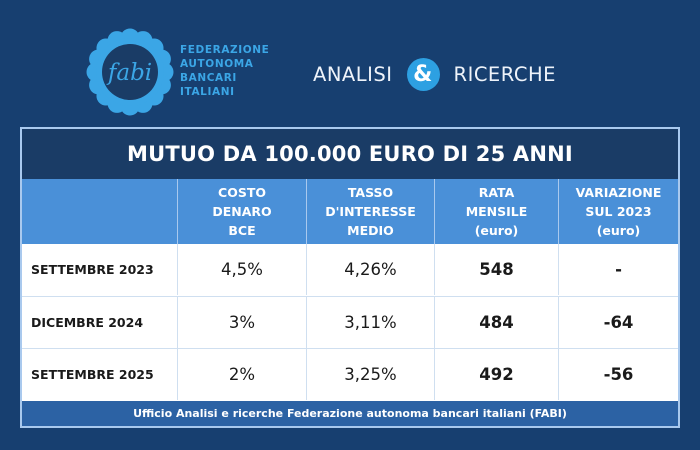 This screenshot has width=700, height=450. I want to click on brand-left: ANALISI, so click(353, 74).